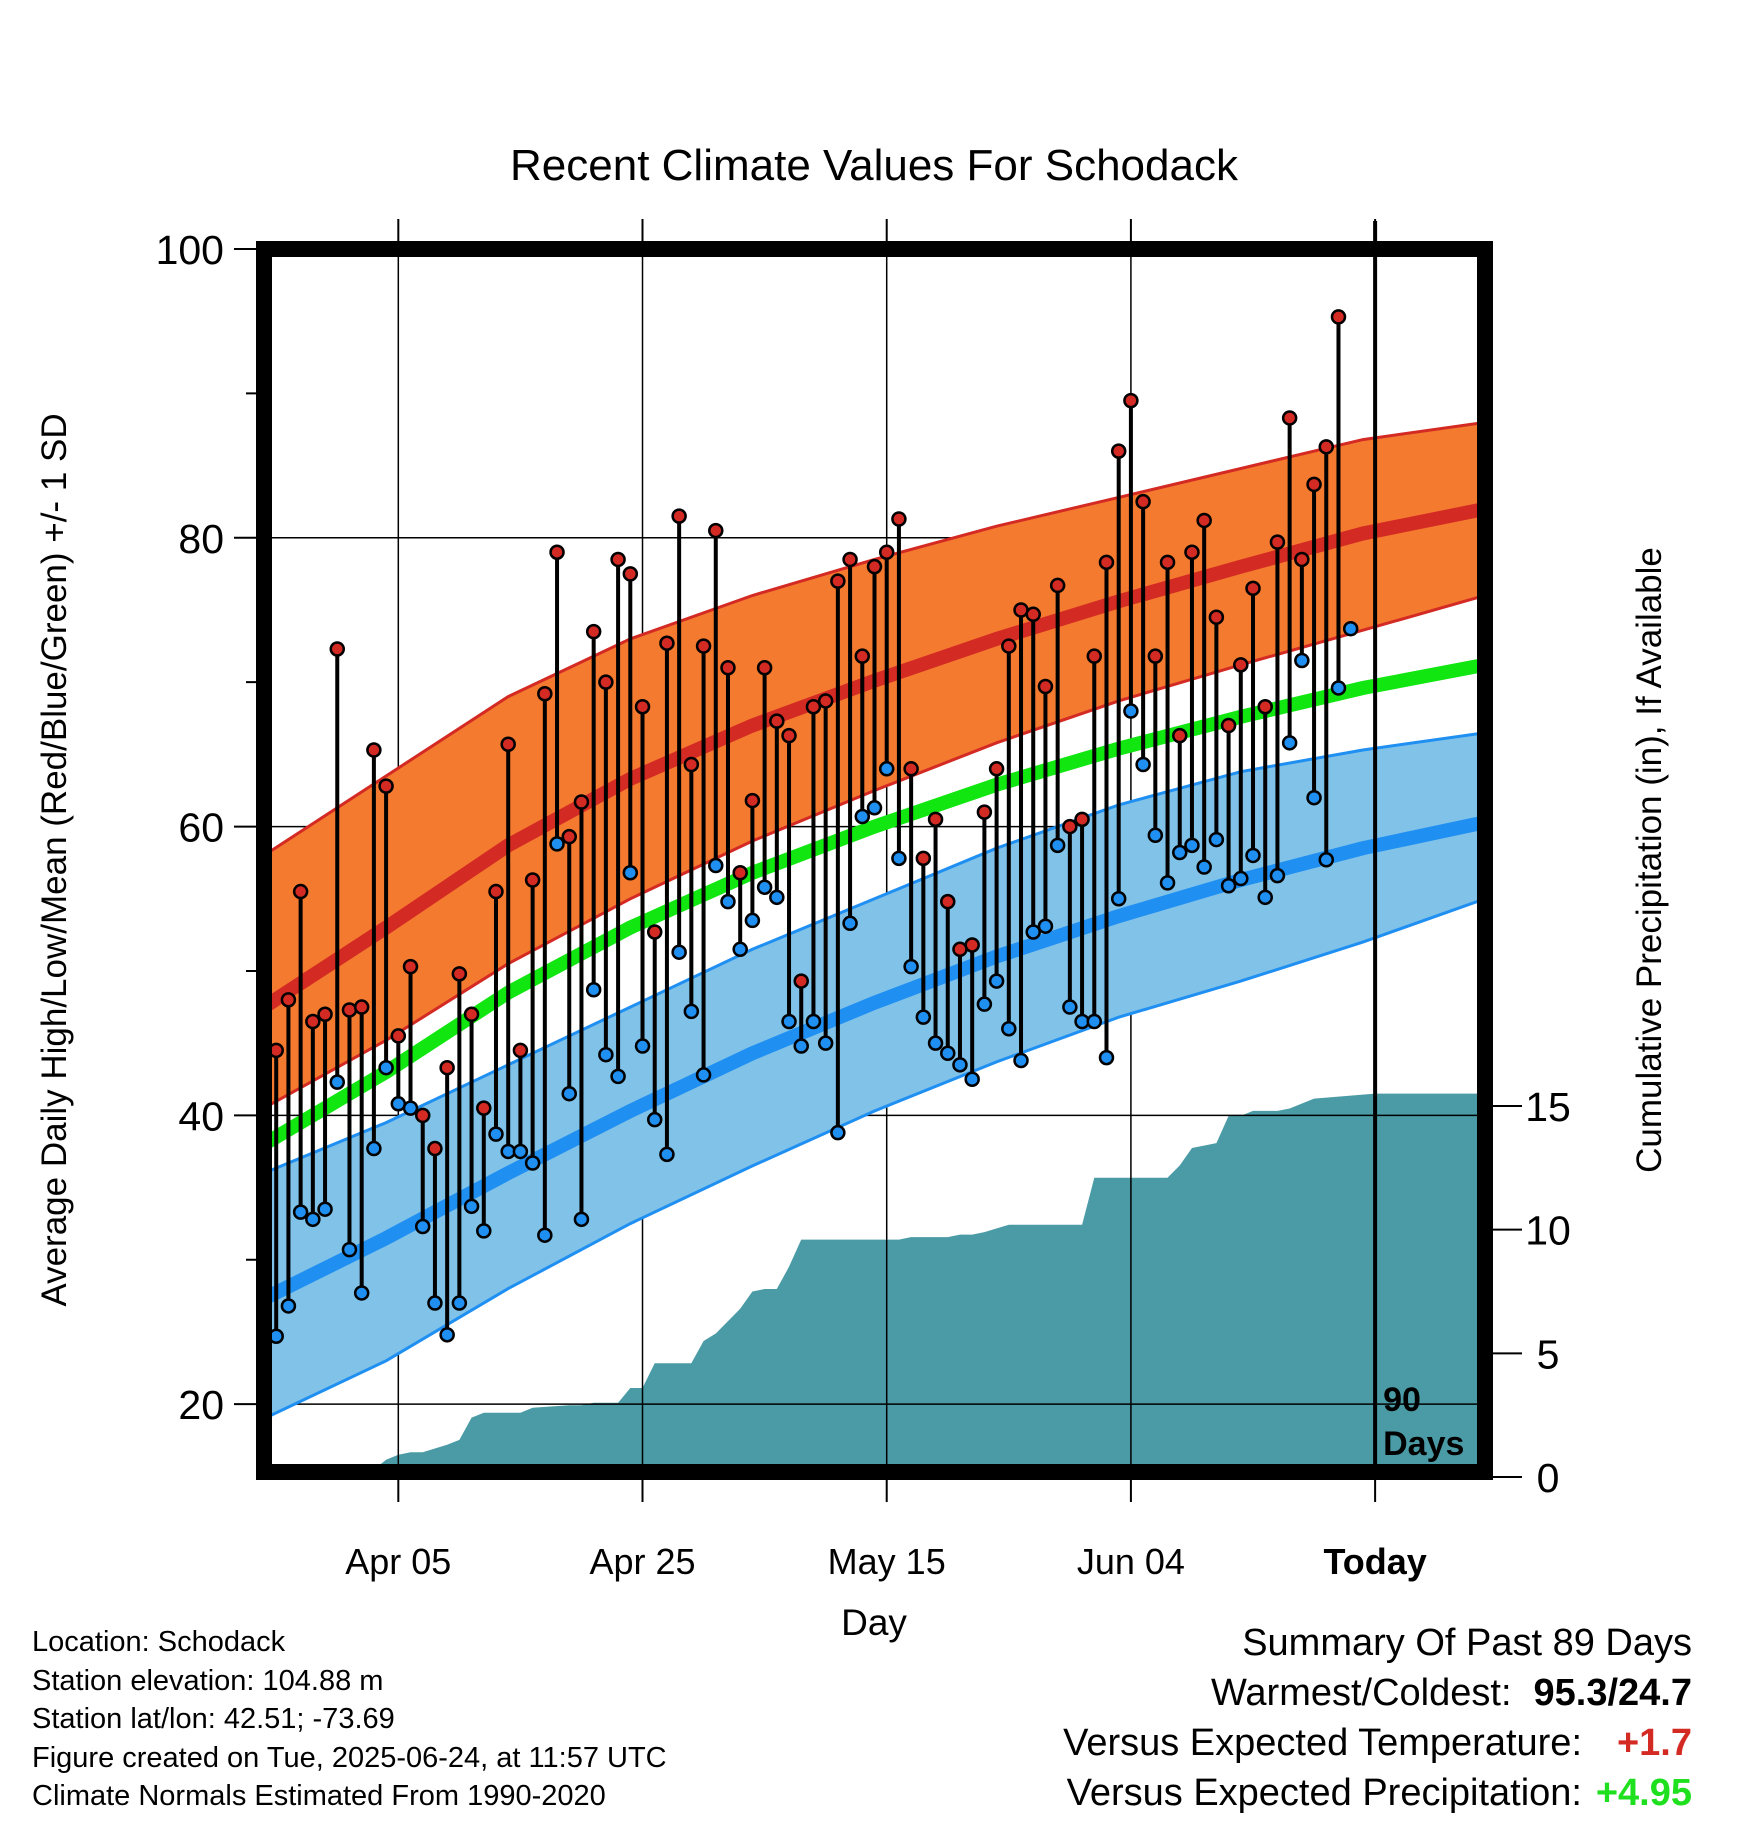 Image resolution: width=1748 pixels, height=1828 pixels. What do you see at coordinates (1654, 1743) in the screenshot?
I see `temperature-value: +1.7` at bounding box center [1654, 1743].